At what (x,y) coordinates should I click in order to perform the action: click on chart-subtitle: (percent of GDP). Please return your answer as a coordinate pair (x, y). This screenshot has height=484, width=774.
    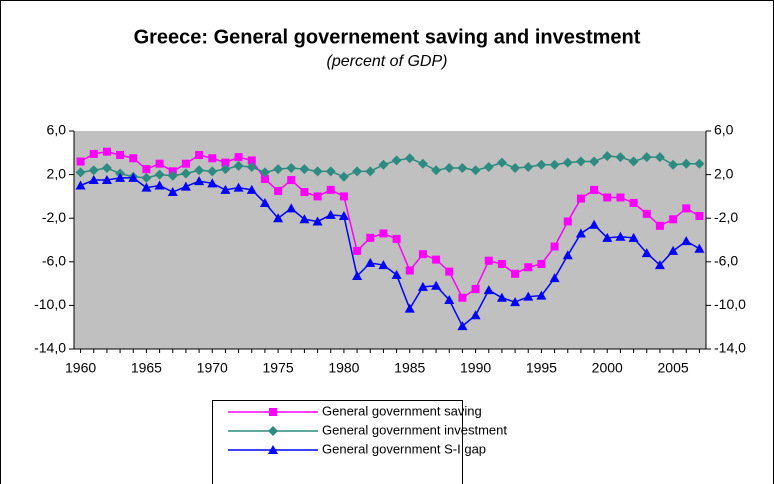
    Looking at the image, I should click on (387, 61).